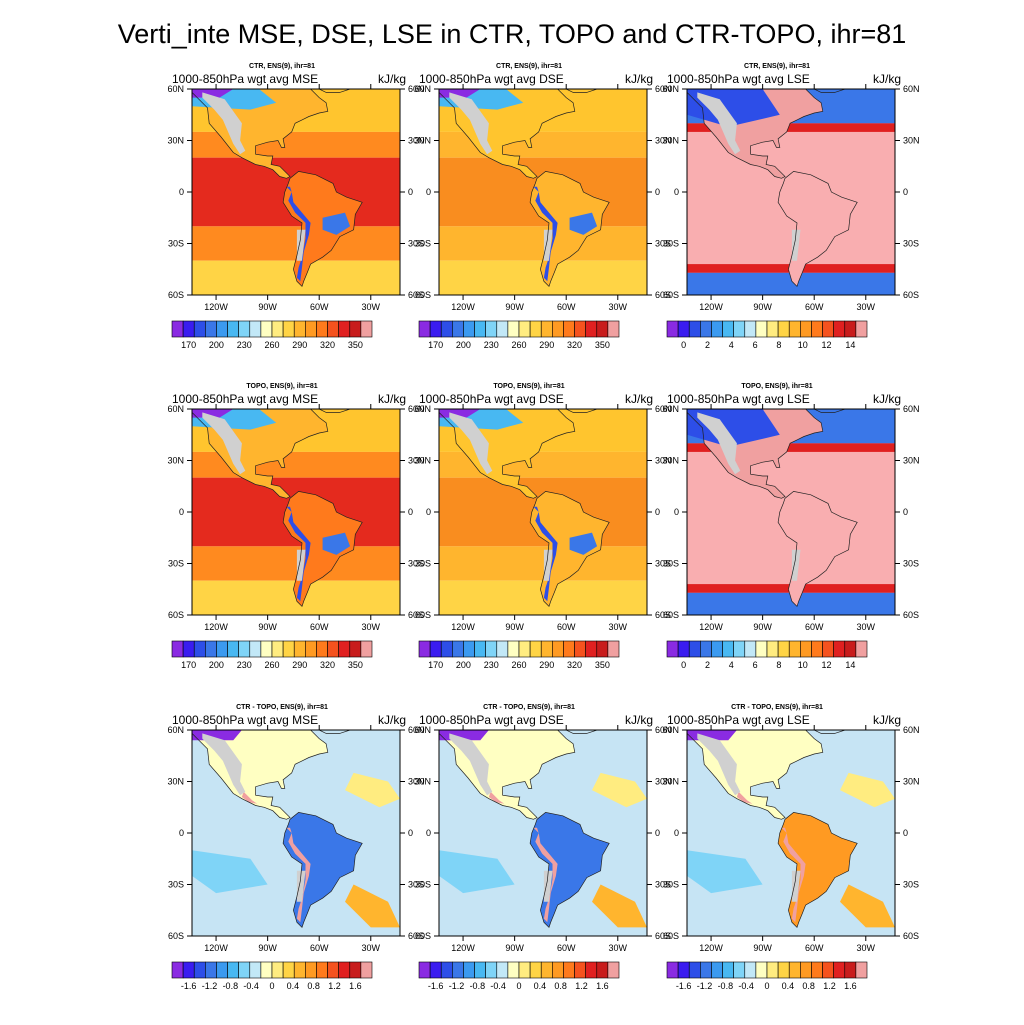  Describe the element at coordinates (336, 543) in the screenshot. I see `highland-brazil` at that location.